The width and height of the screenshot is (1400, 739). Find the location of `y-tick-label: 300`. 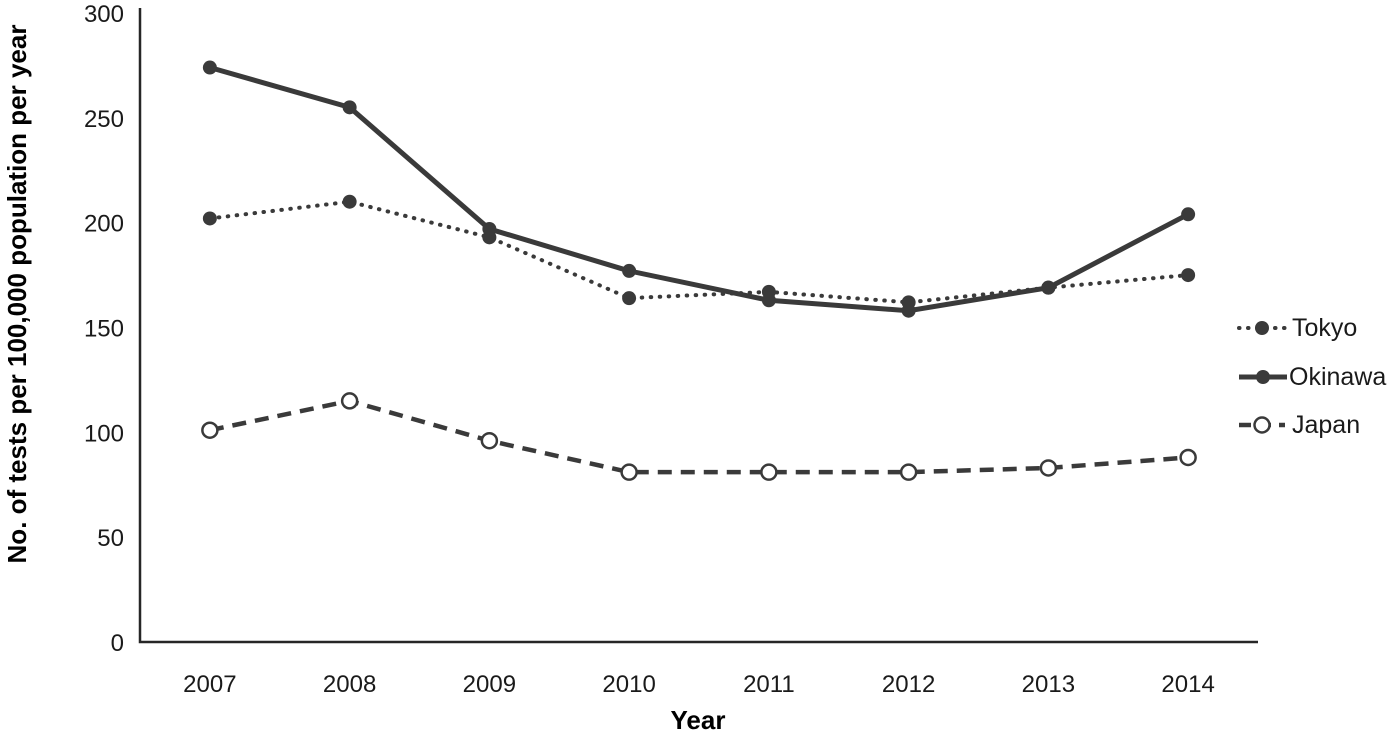

y-tick-label: 300 is located at coordinates (104, 14).